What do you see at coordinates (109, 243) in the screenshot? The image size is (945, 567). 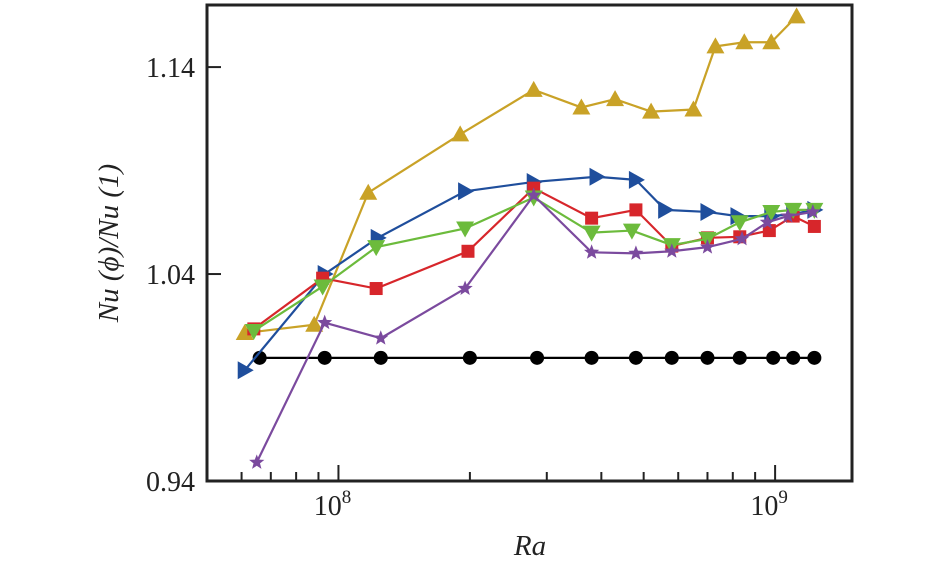 I see `y-axis-label: Nu (ϕ)/Nu (1)` at bounding box center [109, 243].